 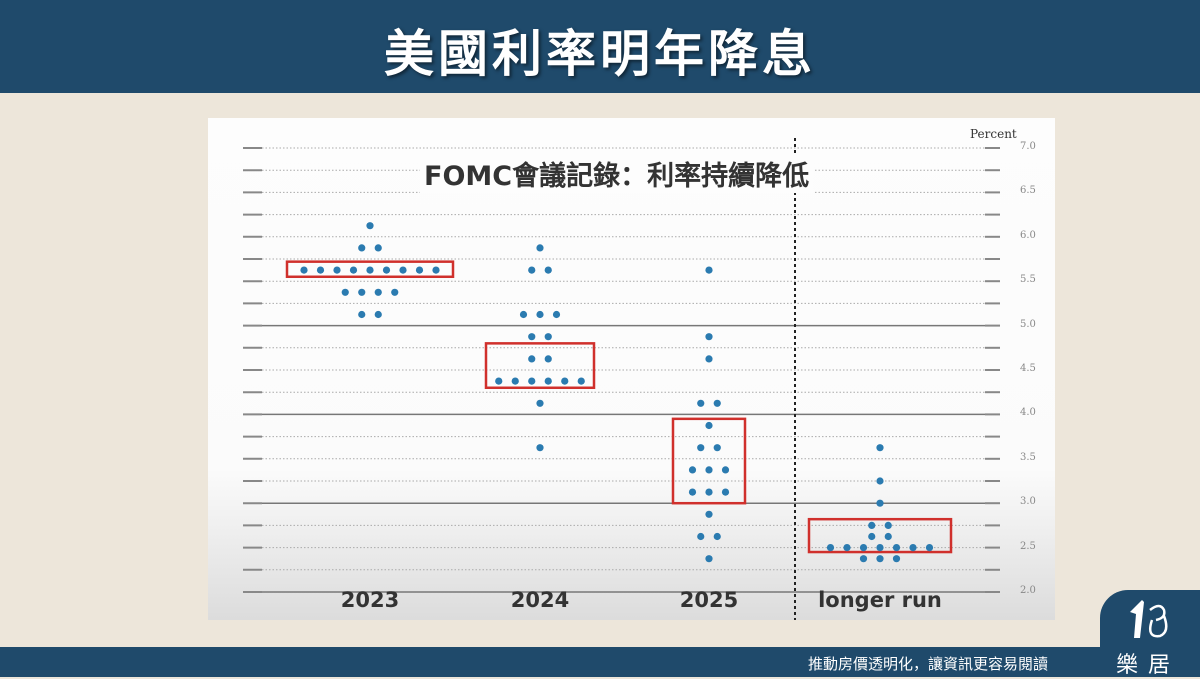 I want to click on y-tick-label: 7.0, so click(x=1028, y=146).